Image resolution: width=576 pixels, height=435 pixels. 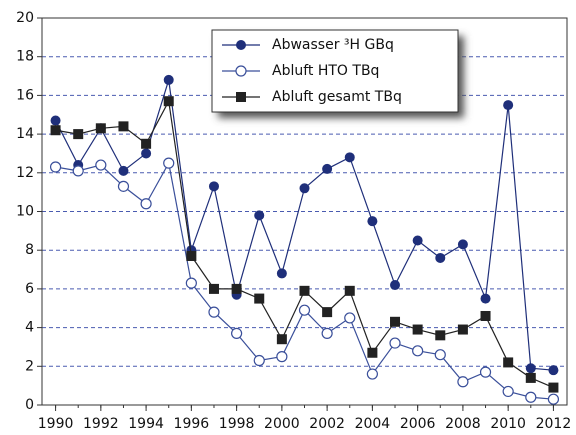 What do you see at coordinates (237, 424) in the screenshot?
I see `x-tick-label: 1998` at bounding box center [237, 424].